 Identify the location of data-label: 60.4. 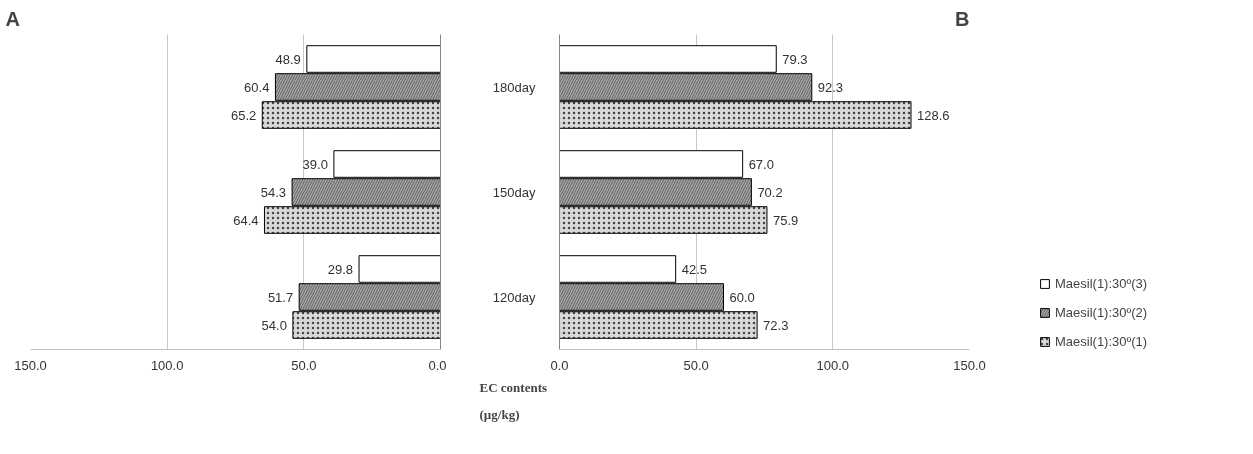
(257, 87).